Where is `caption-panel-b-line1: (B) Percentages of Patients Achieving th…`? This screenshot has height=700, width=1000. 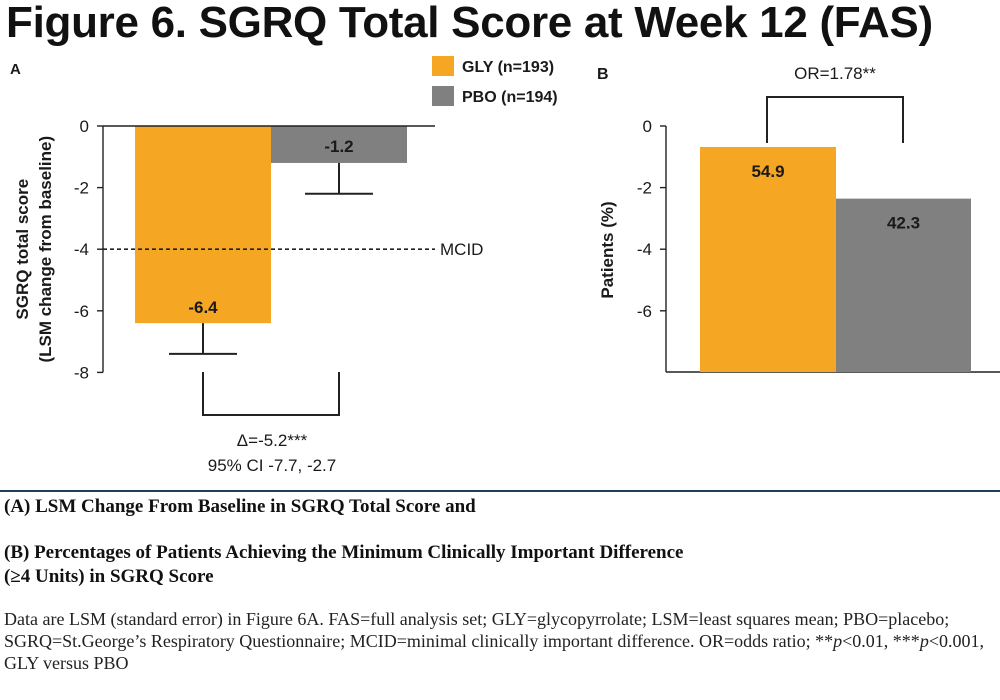 caption-panel-b-line1: (B) Percentages of Patients Achieving th… is located at coordinates (344, 552).